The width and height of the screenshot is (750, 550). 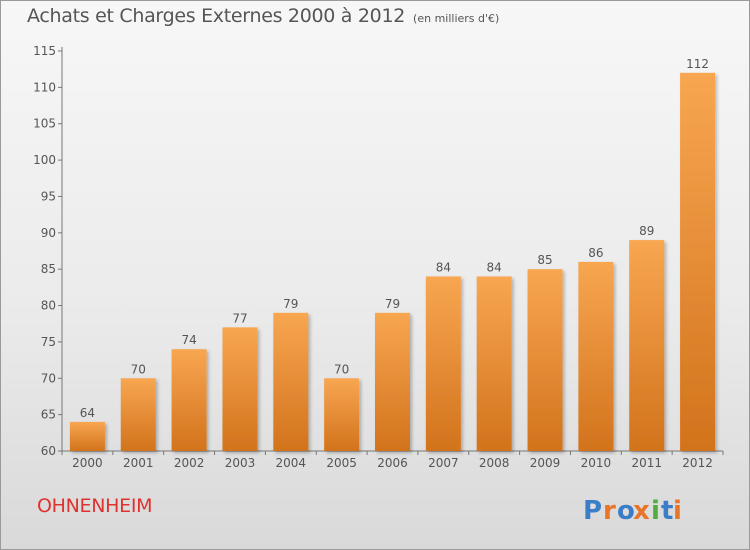 I want to click on x-tick-label: 2010, so click(x=596, y=463).